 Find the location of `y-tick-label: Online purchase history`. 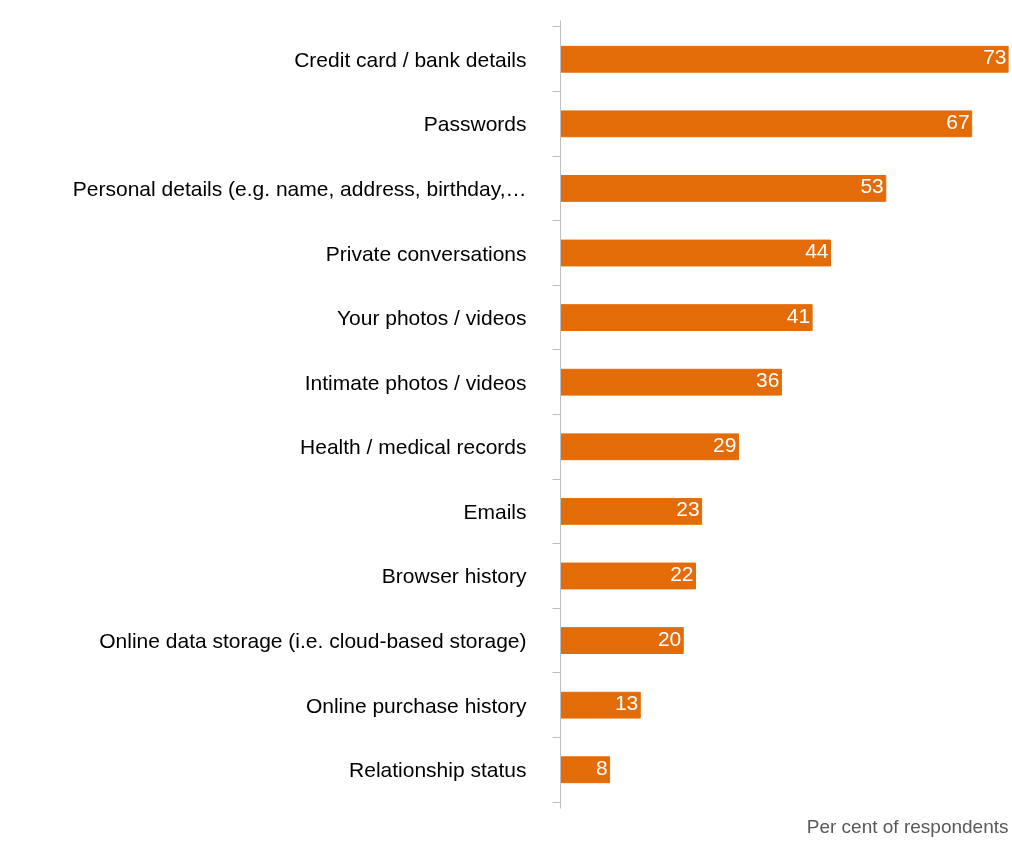

y-tick-label: Online purchase history is located at coordinates (416, 705).